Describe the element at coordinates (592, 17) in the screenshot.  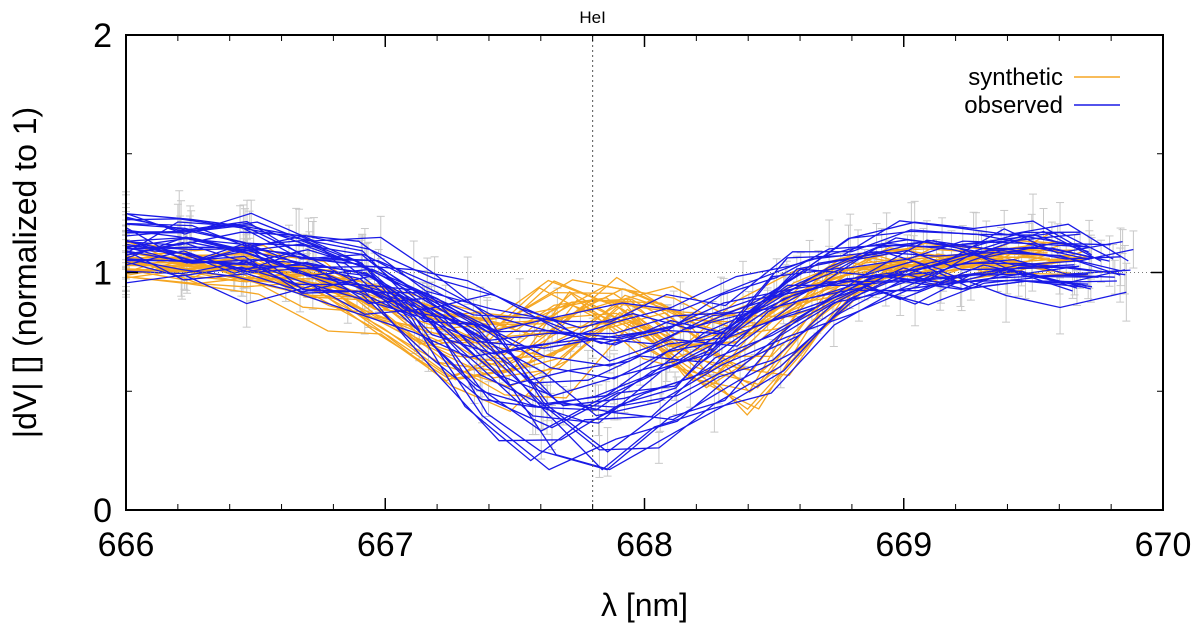
I see `hei-annotation: HeI` at that location.